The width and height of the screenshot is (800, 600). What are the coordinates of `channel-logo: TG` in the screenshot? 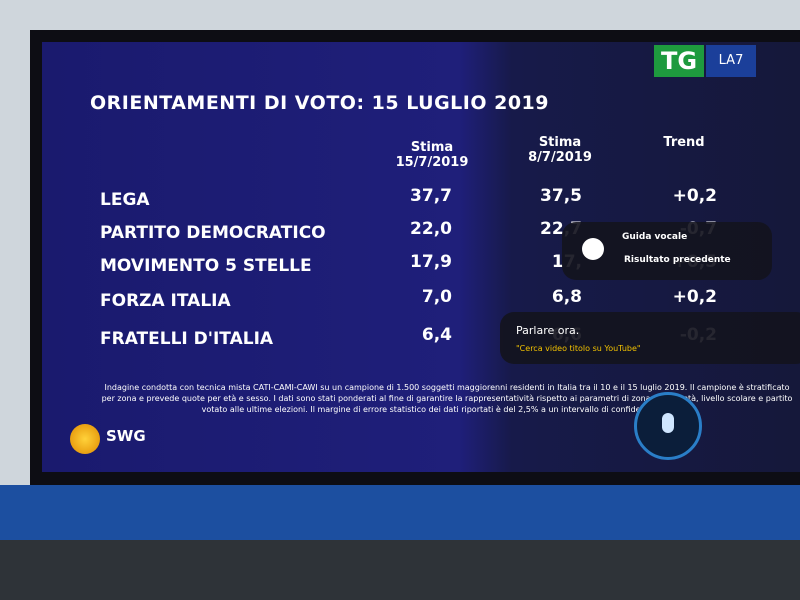 It's located at (679, 61).